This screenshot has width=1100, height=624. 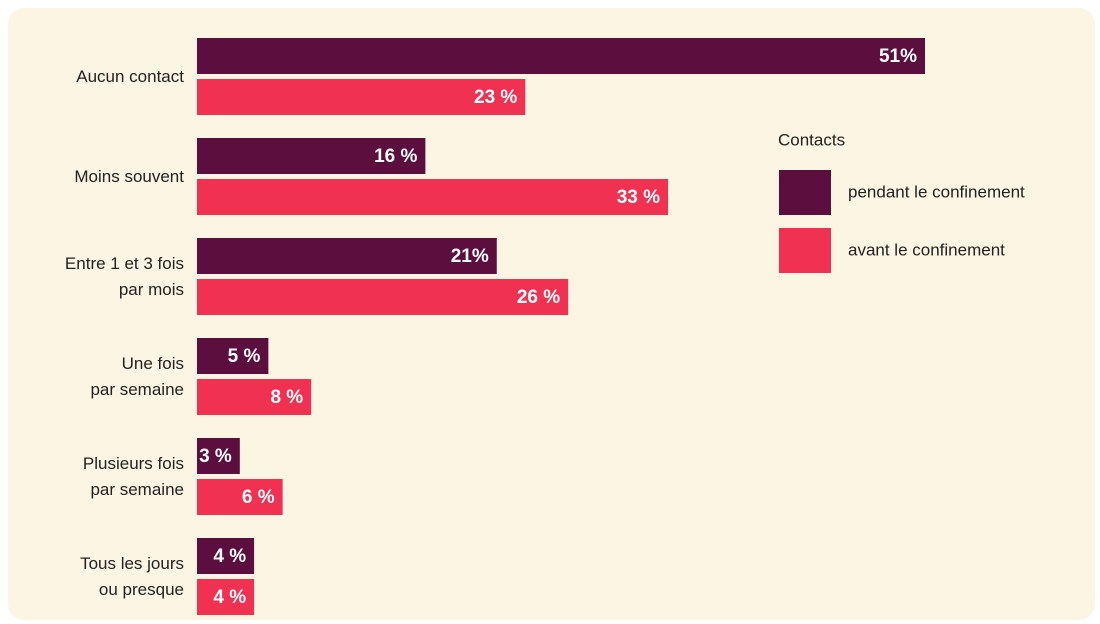 I want to click on category-label: Plusieurs fois par semaine, so click(x=133, y=476).